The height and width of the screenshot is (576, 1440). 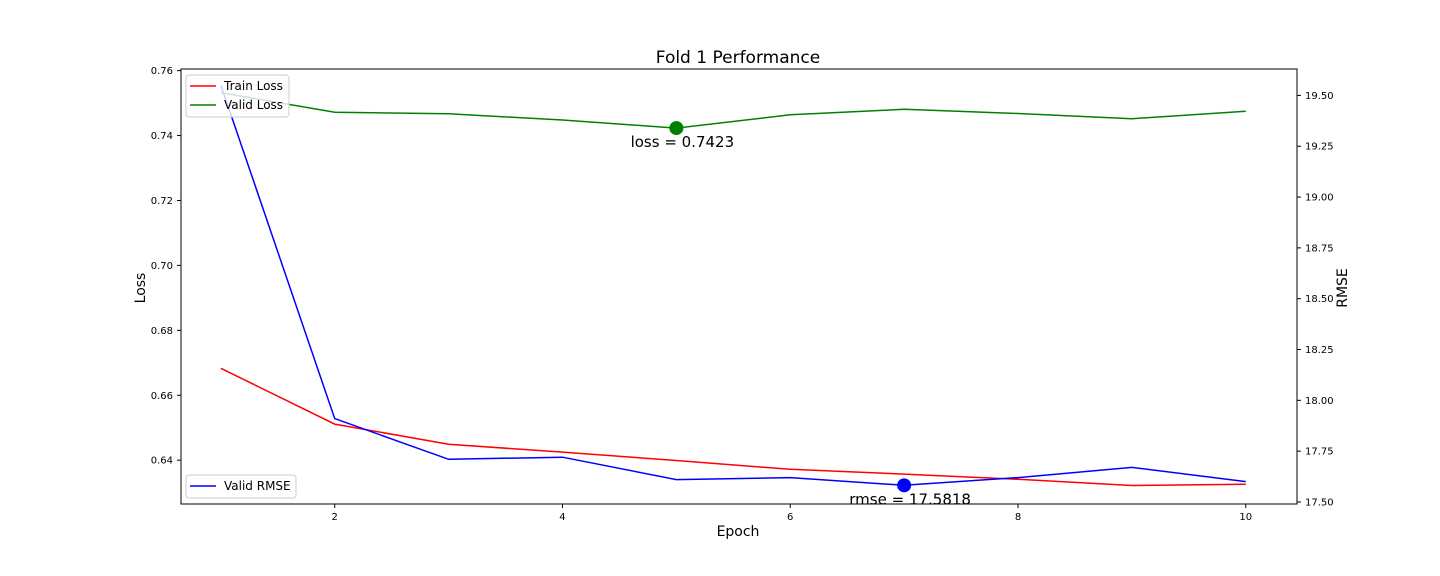 What do you see at coordinates (1319, 198) in the screenshot?
I see `right-y-tick-label: 19.00` at bounding box center [1319, 198].